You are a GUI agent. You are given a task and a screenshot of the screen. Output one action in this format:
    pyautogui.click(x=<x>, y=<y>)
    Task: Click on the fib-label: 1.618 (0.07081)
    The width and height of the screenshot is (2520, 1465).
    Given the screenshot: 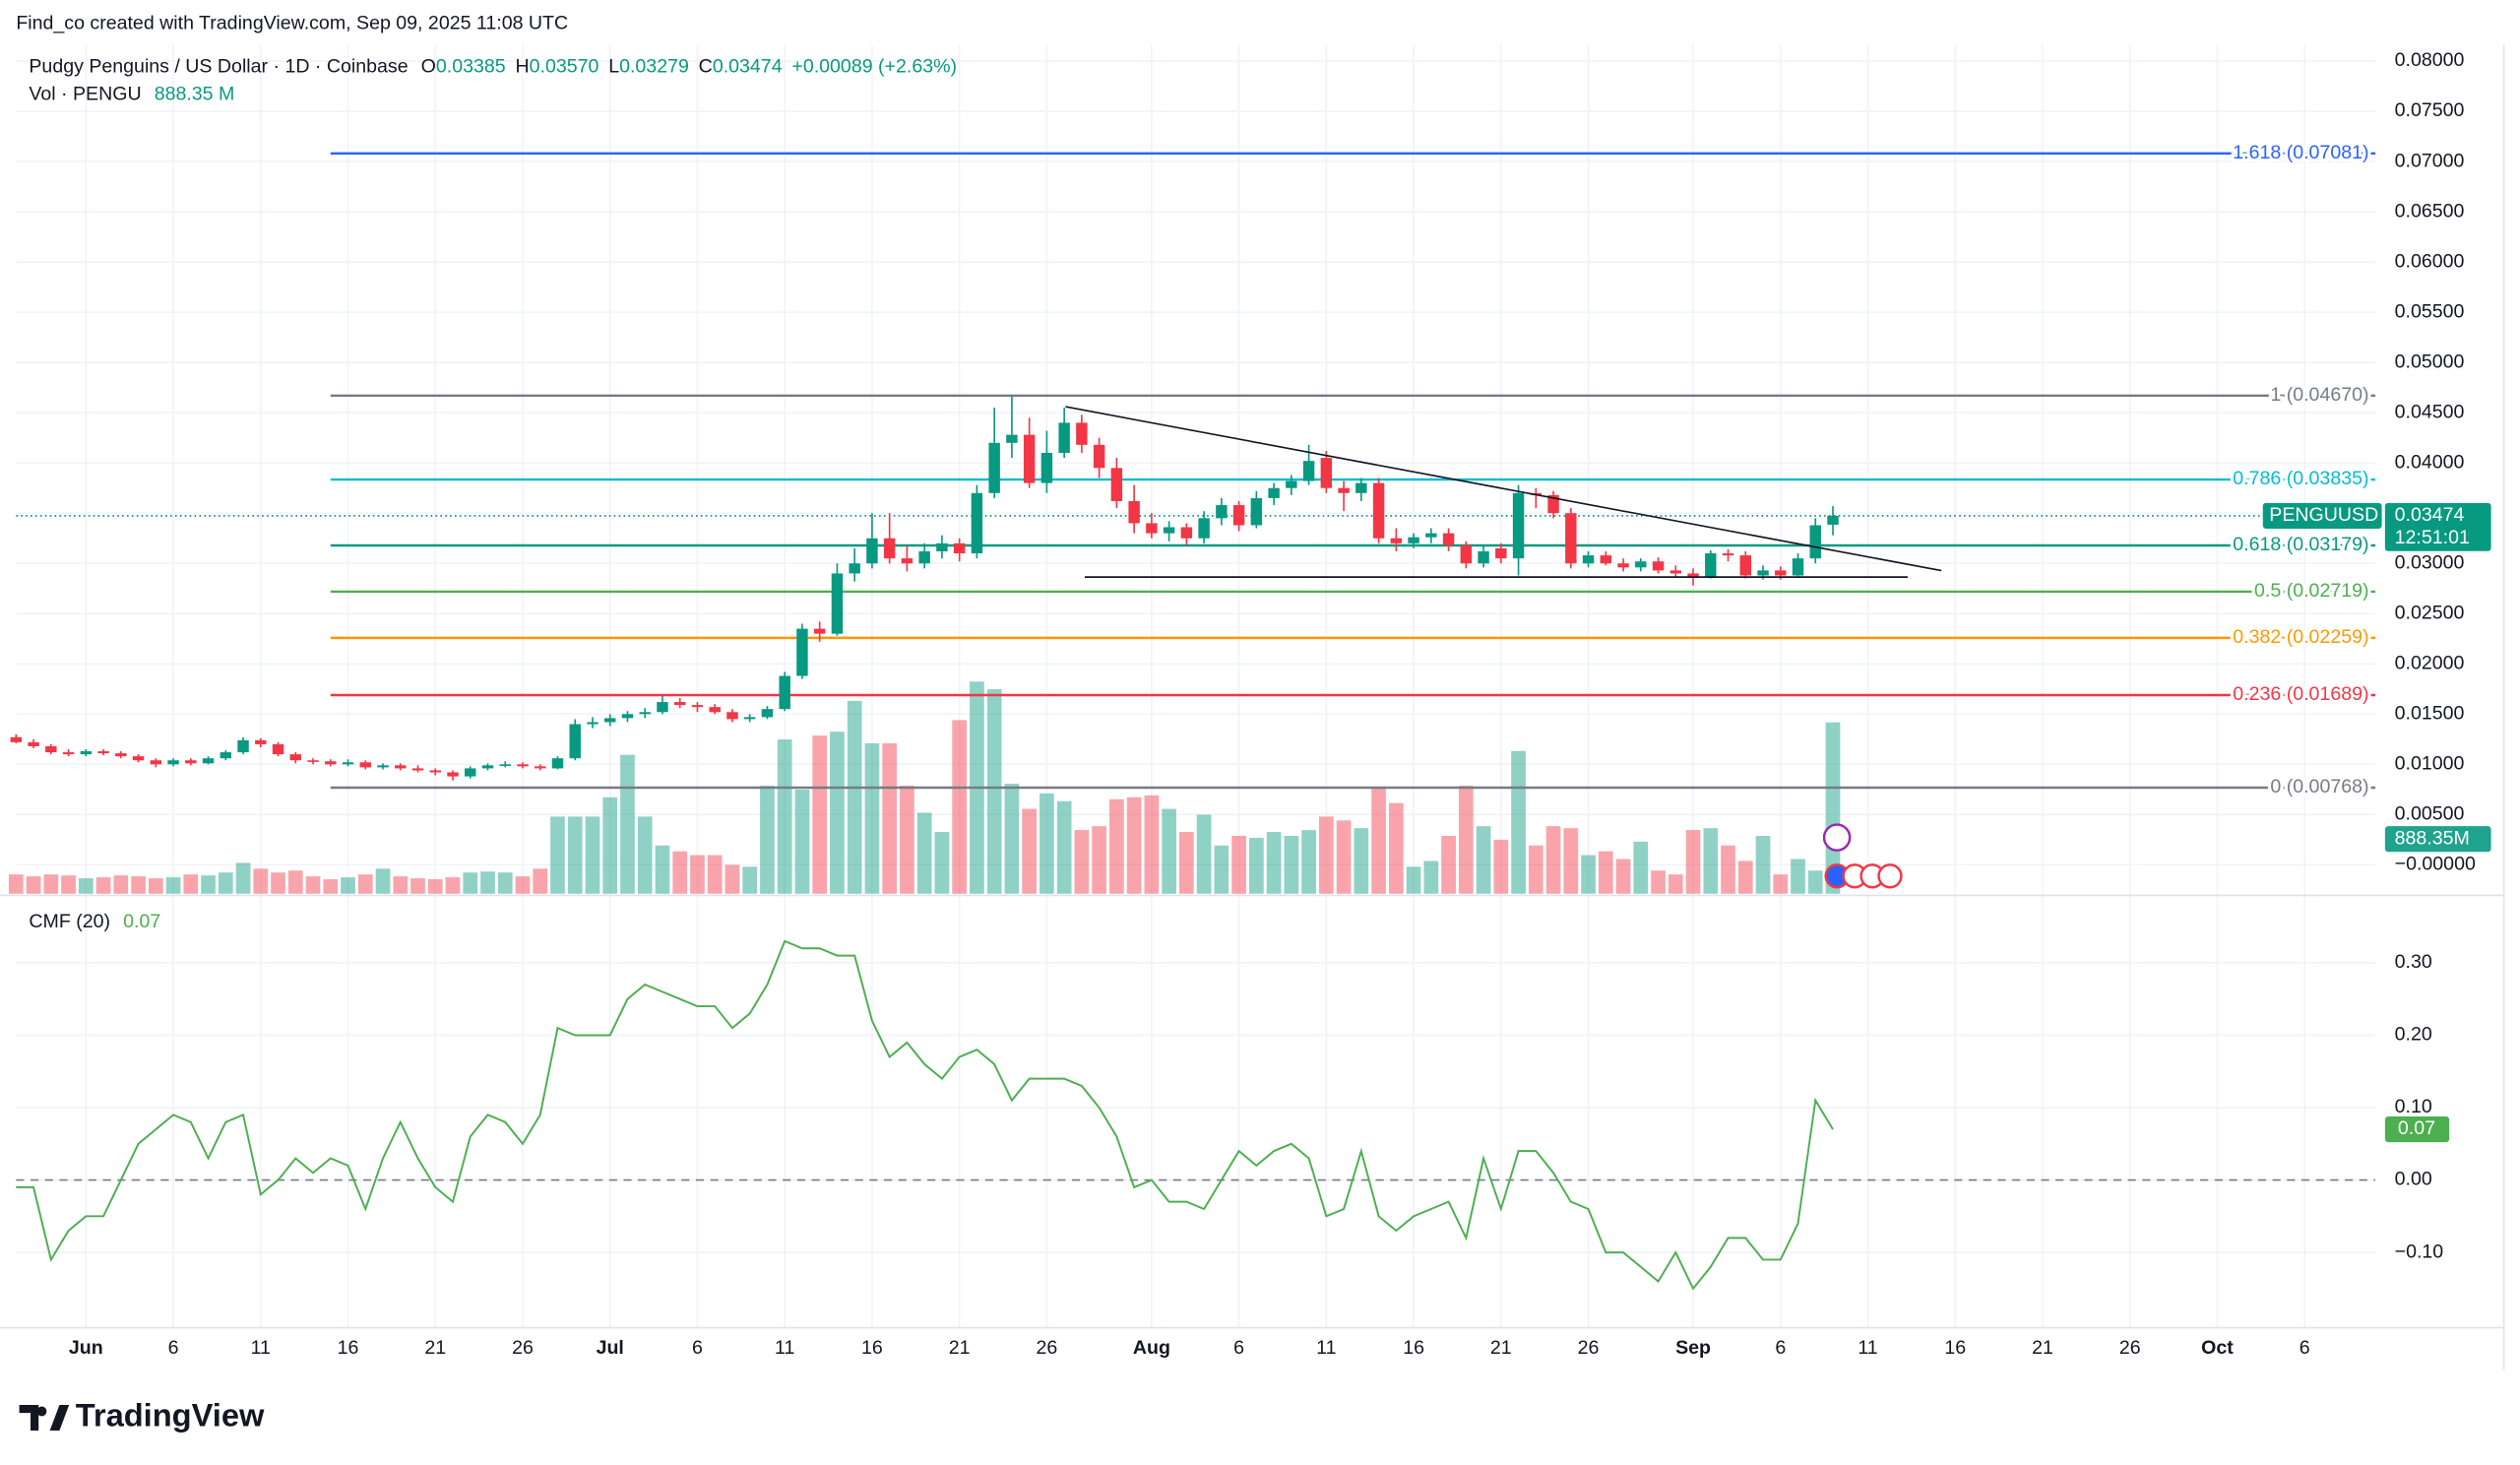 What is the action you would take?
    pyautogui.click(x=2300, y=152)
    